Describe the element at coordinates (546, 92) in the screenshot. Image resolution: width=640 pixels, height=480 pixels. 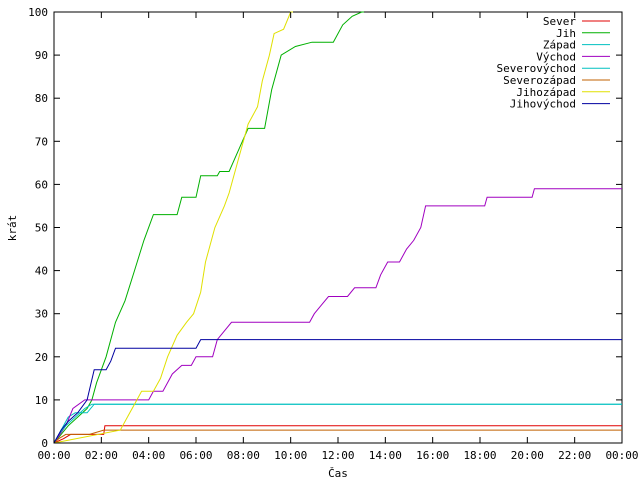
I see `legend-label: Jihozápad` at that location.